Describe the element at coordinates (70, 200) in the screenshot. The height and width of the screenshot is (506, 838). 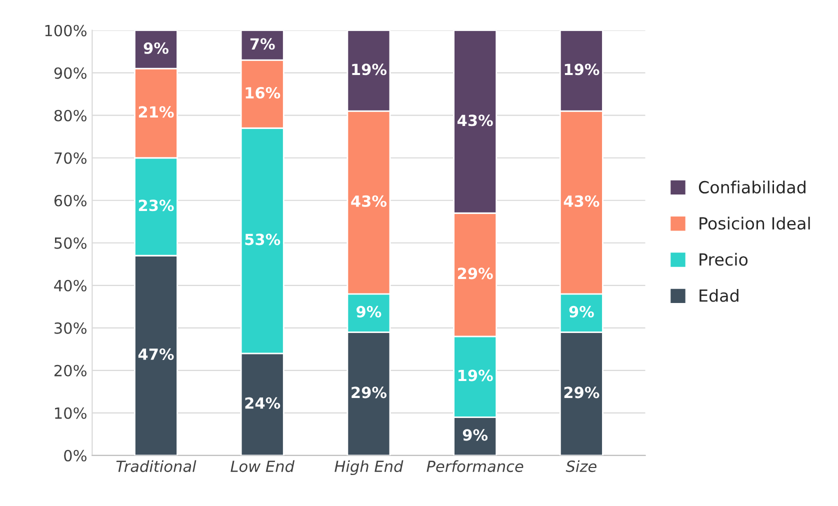
I see `y-tick-label: 60%` at that location.